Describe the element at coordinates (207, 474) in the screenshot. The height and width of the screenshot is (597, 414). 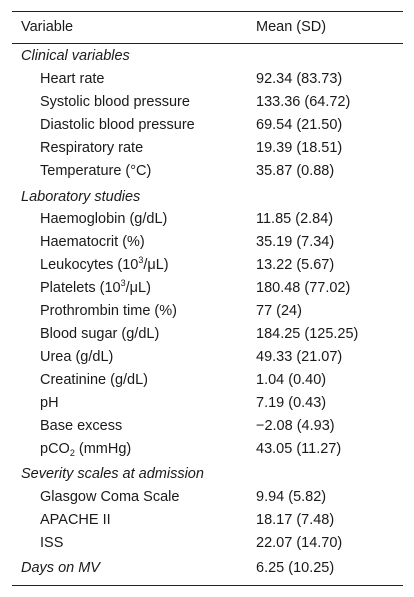
I see `section-row: Severity scales at admission` at that location.